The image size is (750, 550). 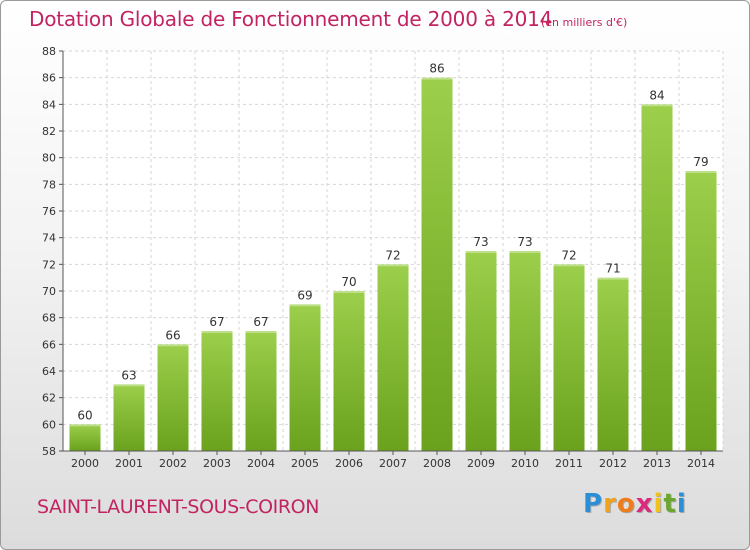 I want to click on value-label-2009: 73, so click(x=480, y=242).